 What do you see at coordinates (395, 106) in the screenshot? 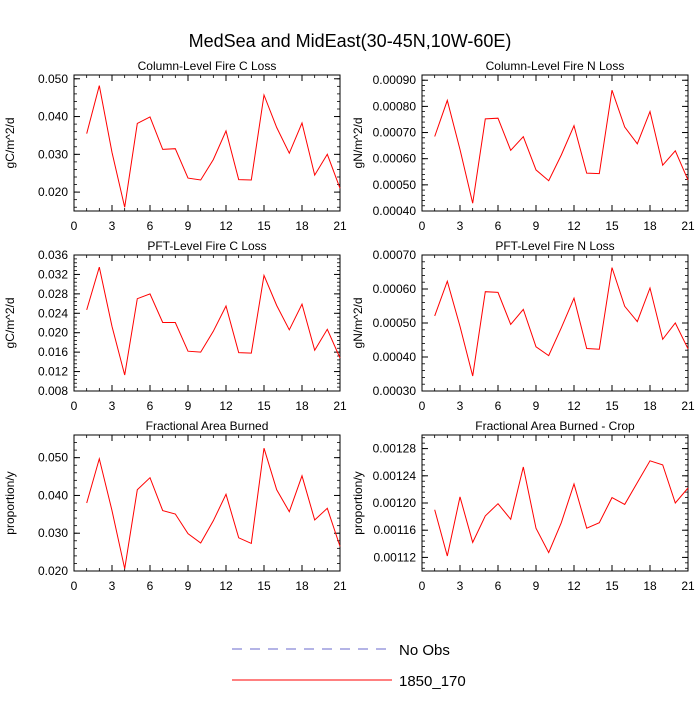
I see `y-tick-label: 0.00080` at bounding box center [395, 106].